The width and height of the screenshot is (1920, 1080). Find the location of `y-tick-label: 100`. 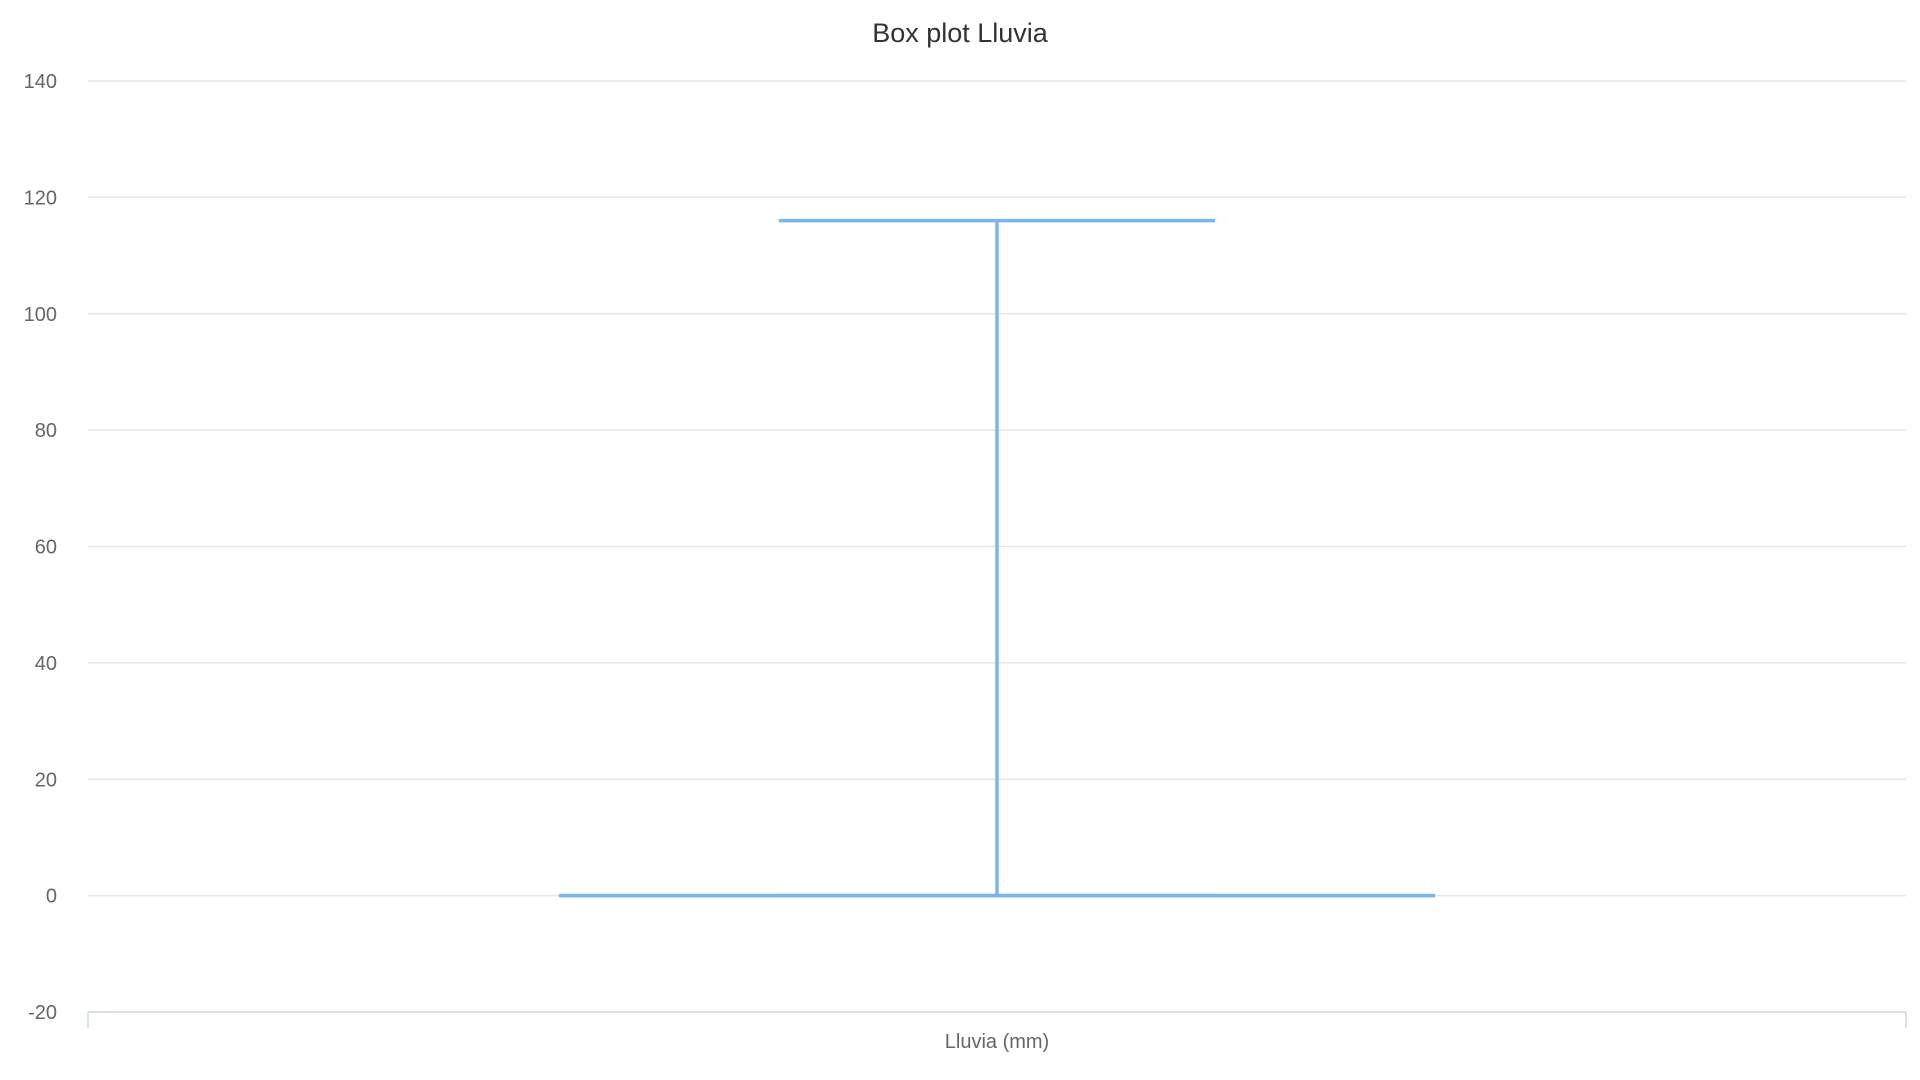

y-tick-label: 100 is located at coordinates (40, 315).